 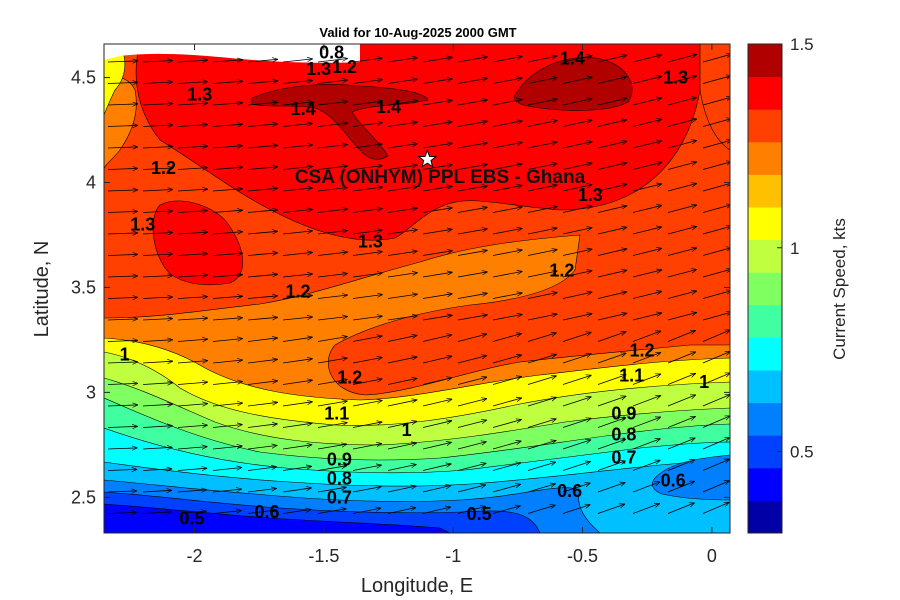 What do you see at coordinates (453, 556) in the screenshot?
I see `x-tick-label: -1` at bounding box center [453, 556].